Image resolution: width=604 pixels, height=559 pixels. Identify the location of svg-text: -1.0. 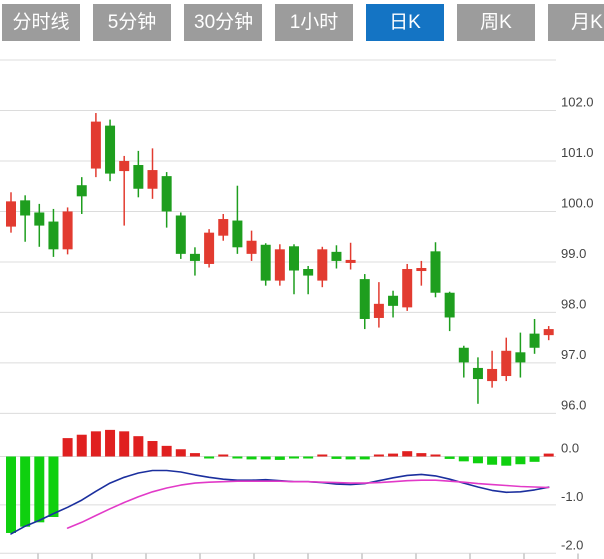
(572, 496).